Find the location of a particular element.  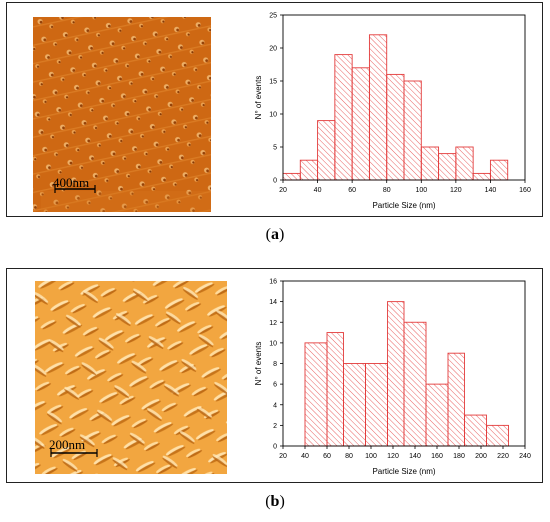

y-tick-label: 5 is located at coordinates (275, 148).